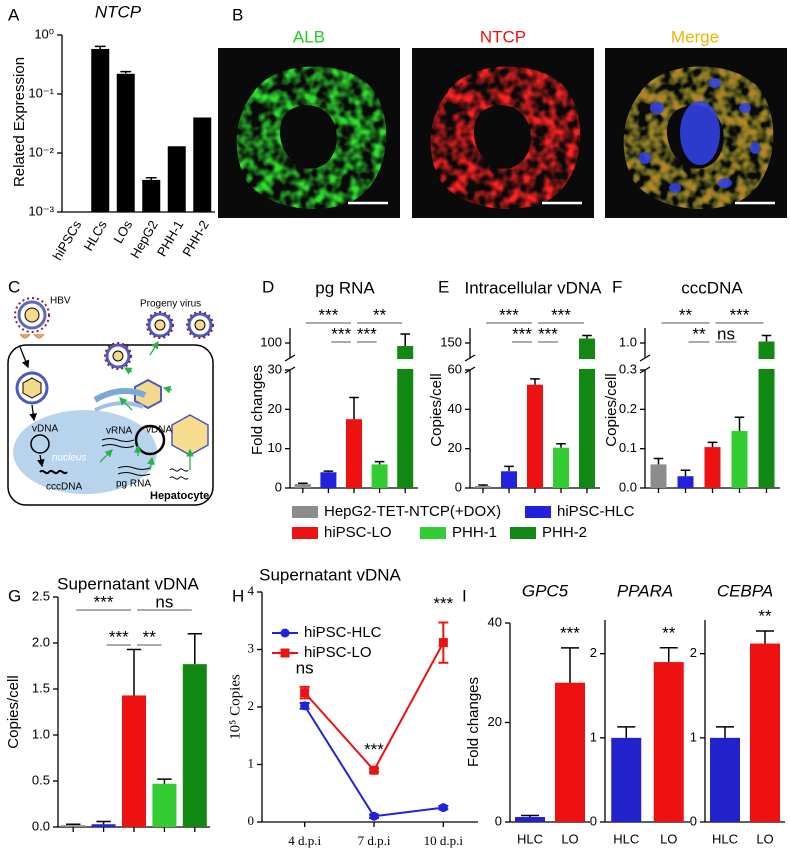  I want to click on y-tick-label: 1.0, so click(41, 733).